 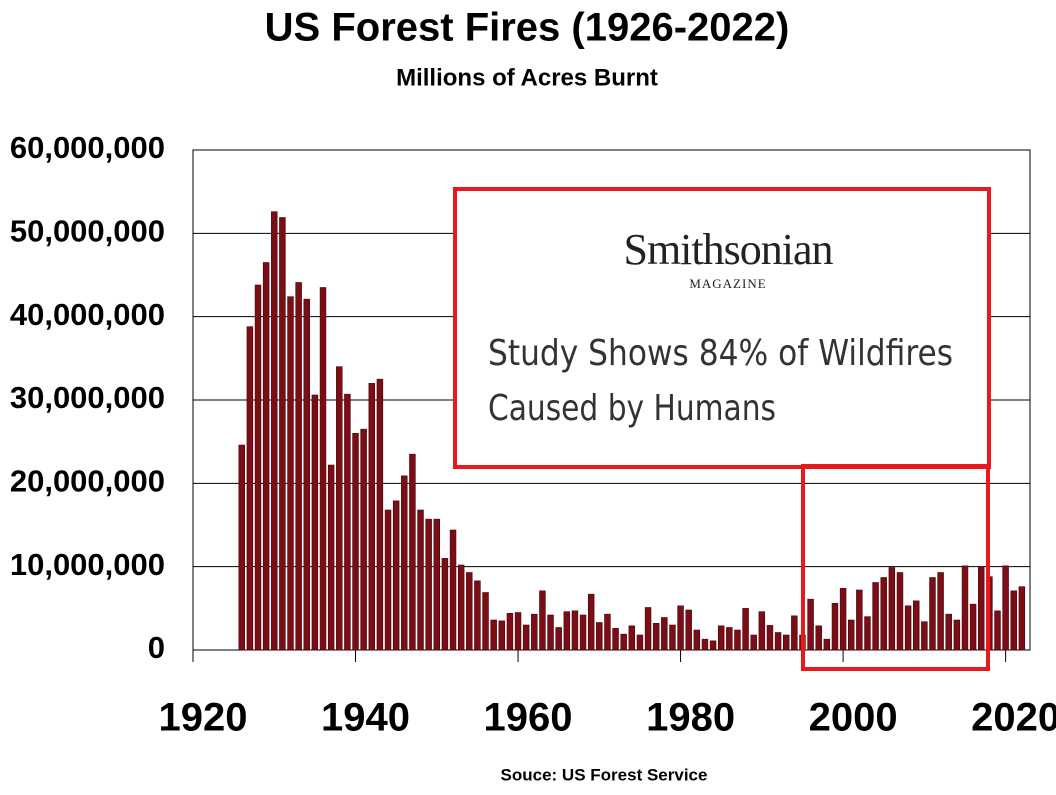 I want to click on x-tick-label: 2020, so click(x=1013, y=718).